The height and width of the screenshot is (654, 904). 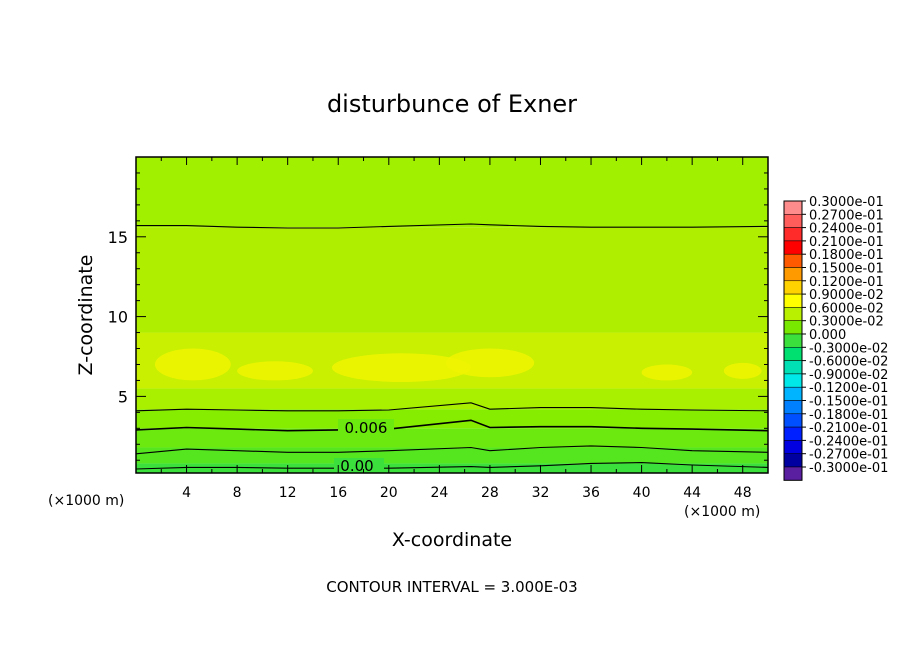 What do you see at coordinates (237, 493) in the screenshot?
I see `x-tick-label: 8` at bounding box center [237, 493].